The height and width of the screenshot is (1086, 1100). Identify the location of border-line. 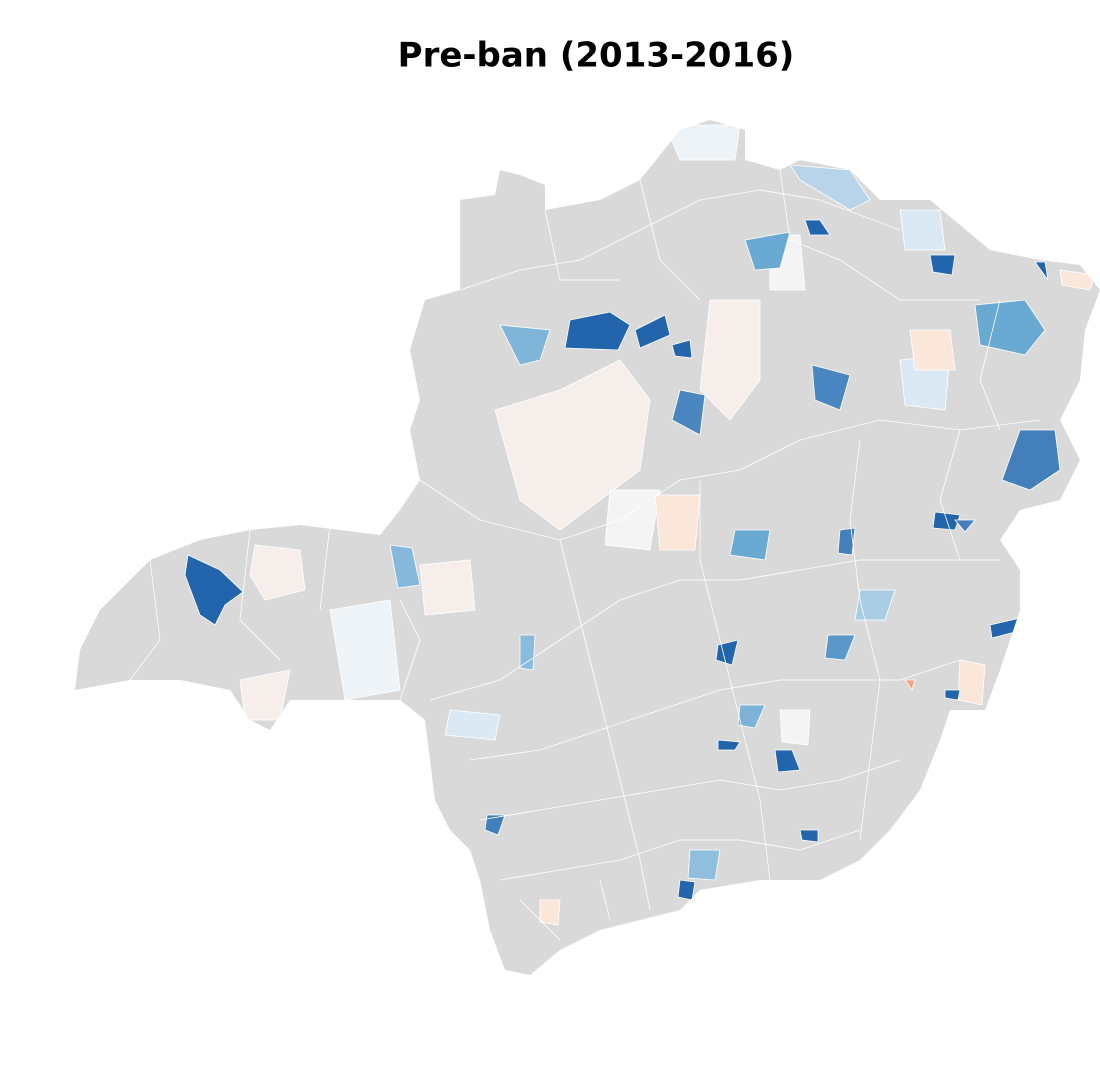
(719, 235).